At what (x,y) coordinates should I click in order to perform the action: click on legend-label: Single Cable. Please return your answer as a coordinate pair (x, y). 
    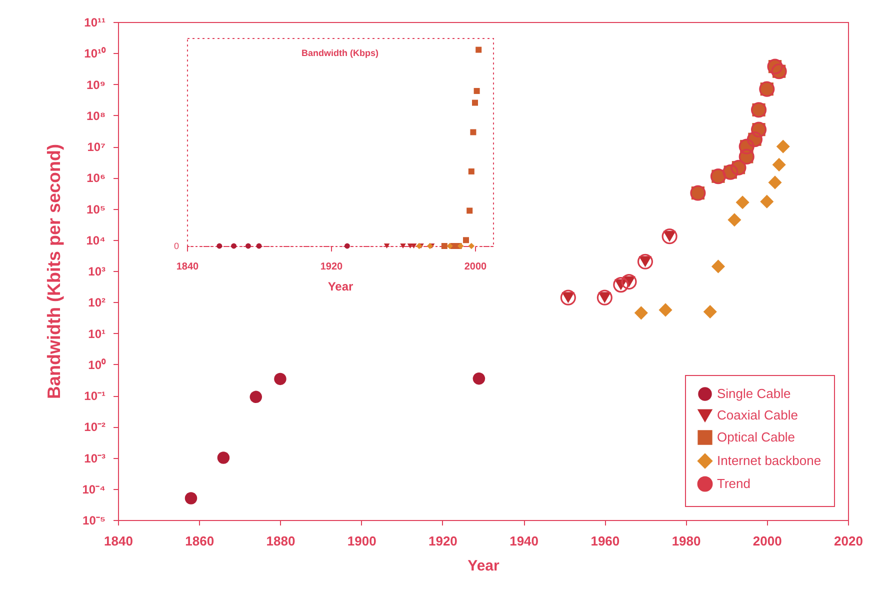
    Looking at the image, I should click on (754, 393).